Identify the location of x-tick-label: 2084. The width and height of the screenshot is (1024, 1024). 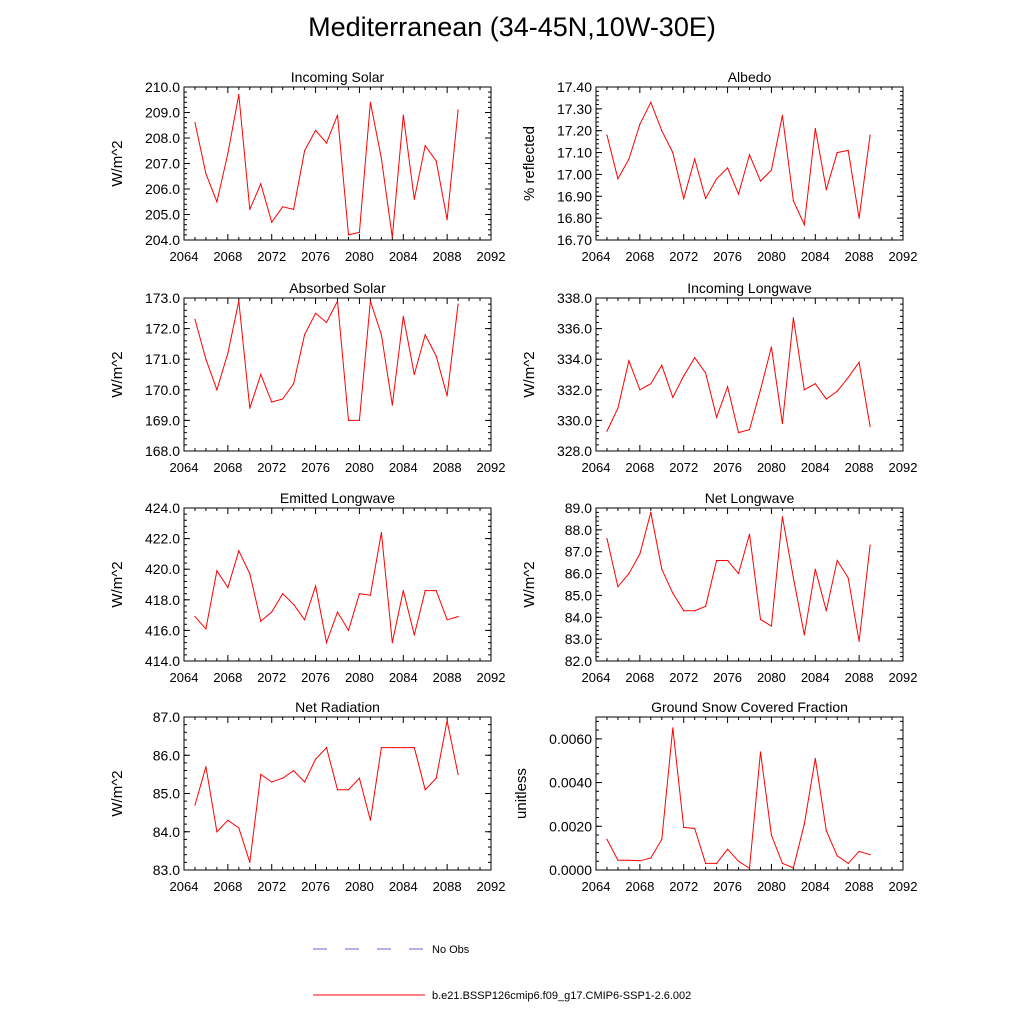
(403, 886).